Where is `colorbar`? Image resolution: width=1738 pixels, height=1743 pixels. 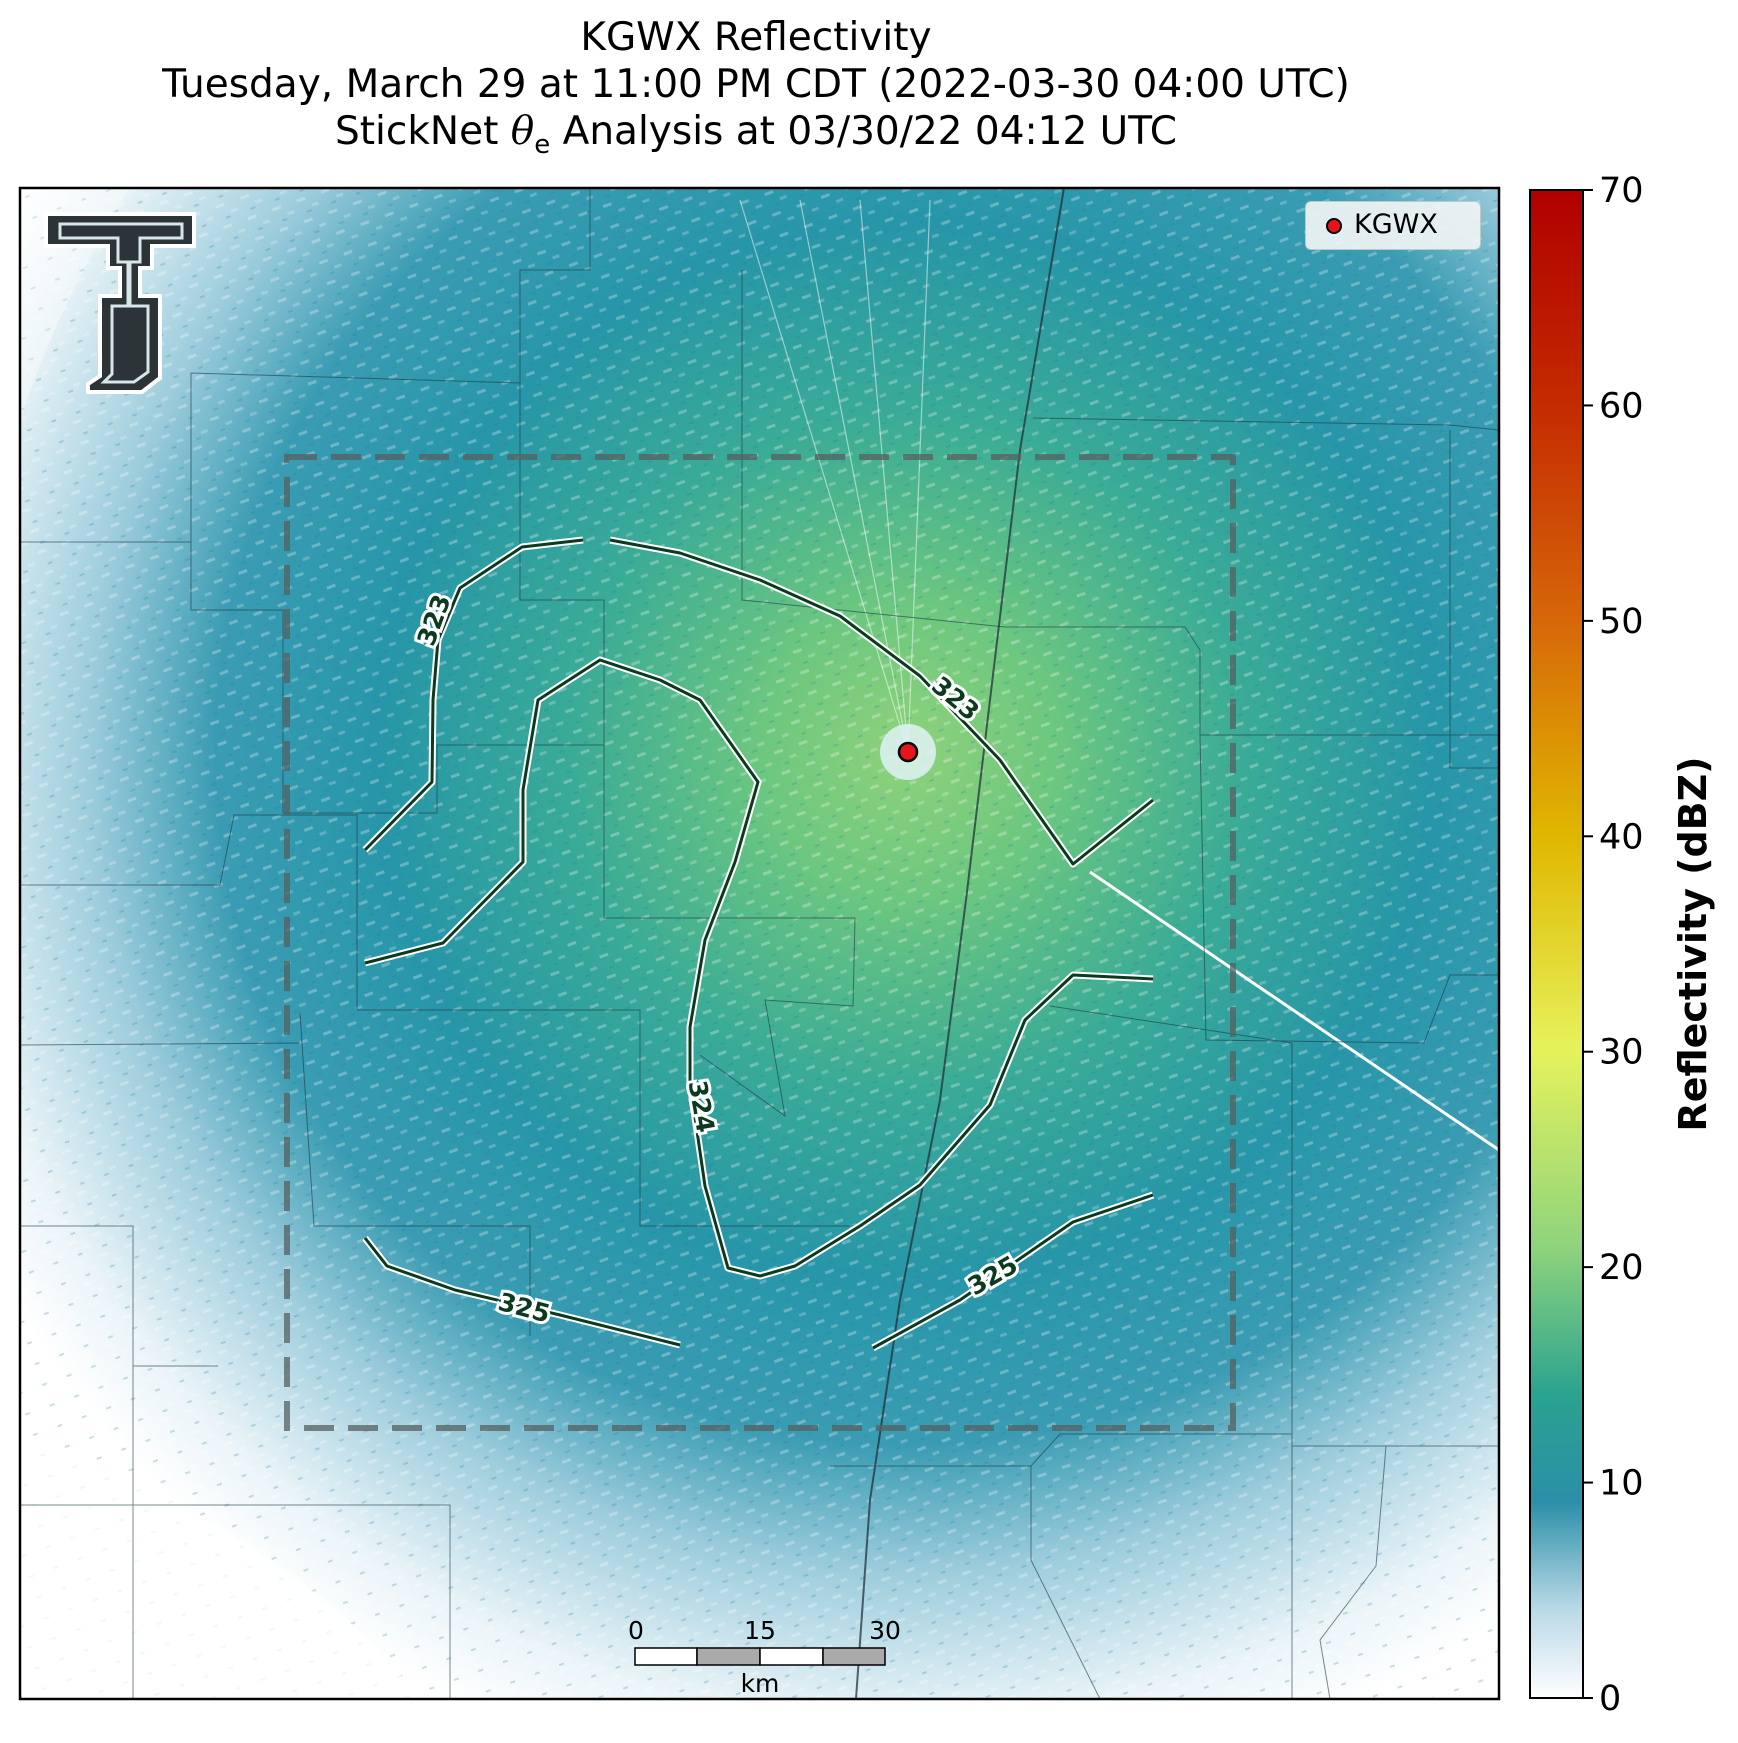
colorbar is located at coordinates (1556, 944).